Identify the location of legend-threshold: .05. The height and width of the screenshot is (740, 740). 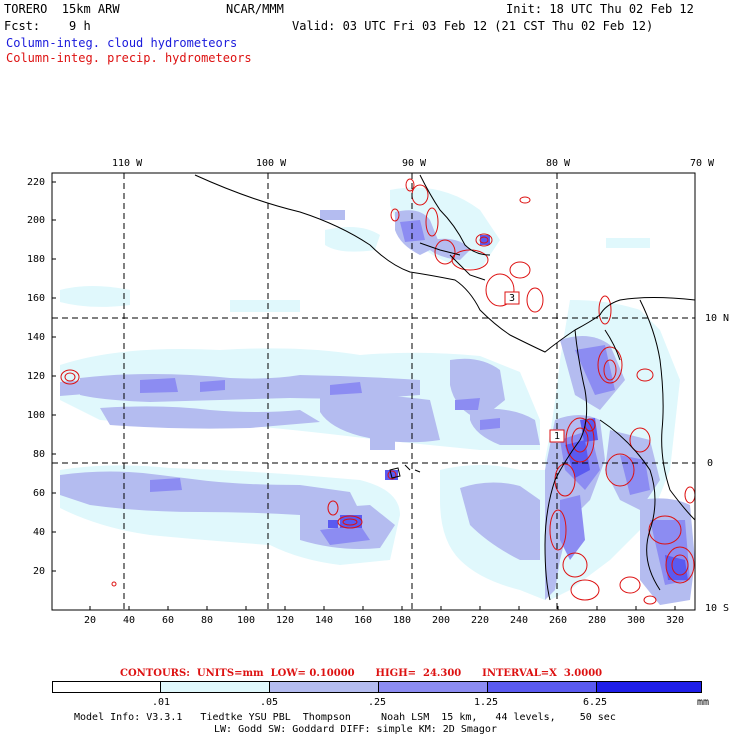
(269, 702).